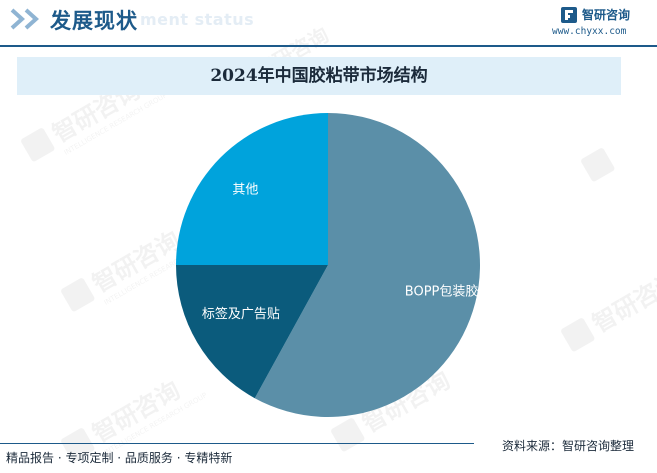 The image size is (657, 473). What do you see at coordinates (24, 19) in the screenshot?
I see `double-chevron-icon` at bounding box center [24, 19].